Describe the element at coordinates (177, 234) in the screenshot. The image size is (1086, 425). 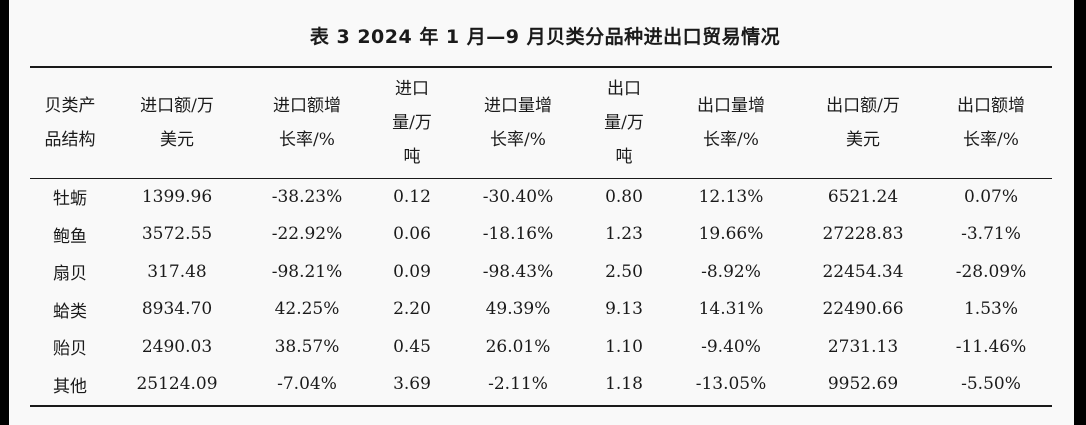
I see `cell-import-value: 3572.55` at that location.